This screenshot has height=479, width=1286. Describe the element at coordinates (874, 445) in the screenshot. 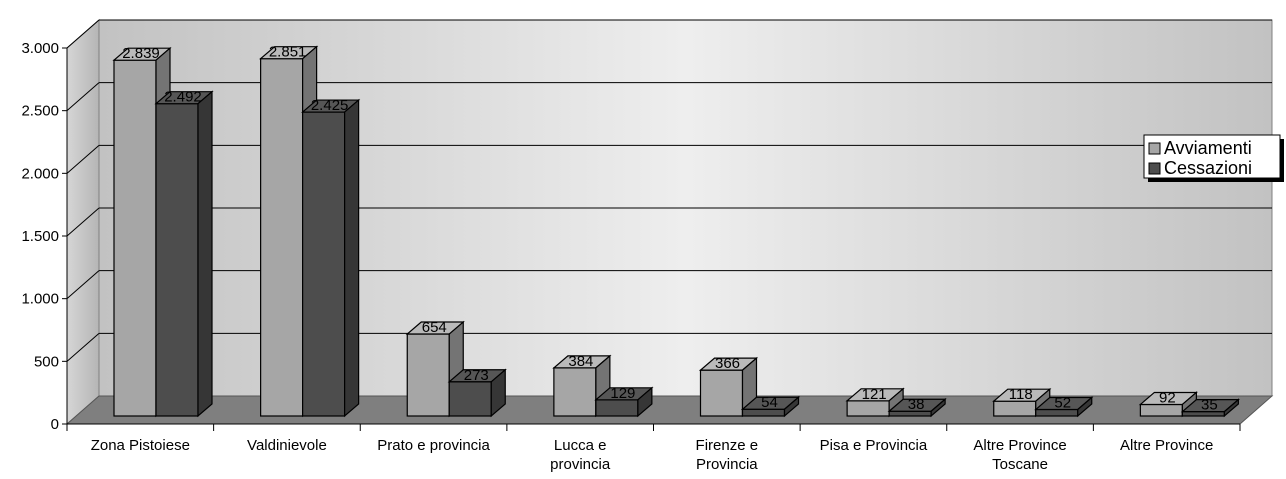

I see `x-tick-label: Pisa e Provincia` at that location.